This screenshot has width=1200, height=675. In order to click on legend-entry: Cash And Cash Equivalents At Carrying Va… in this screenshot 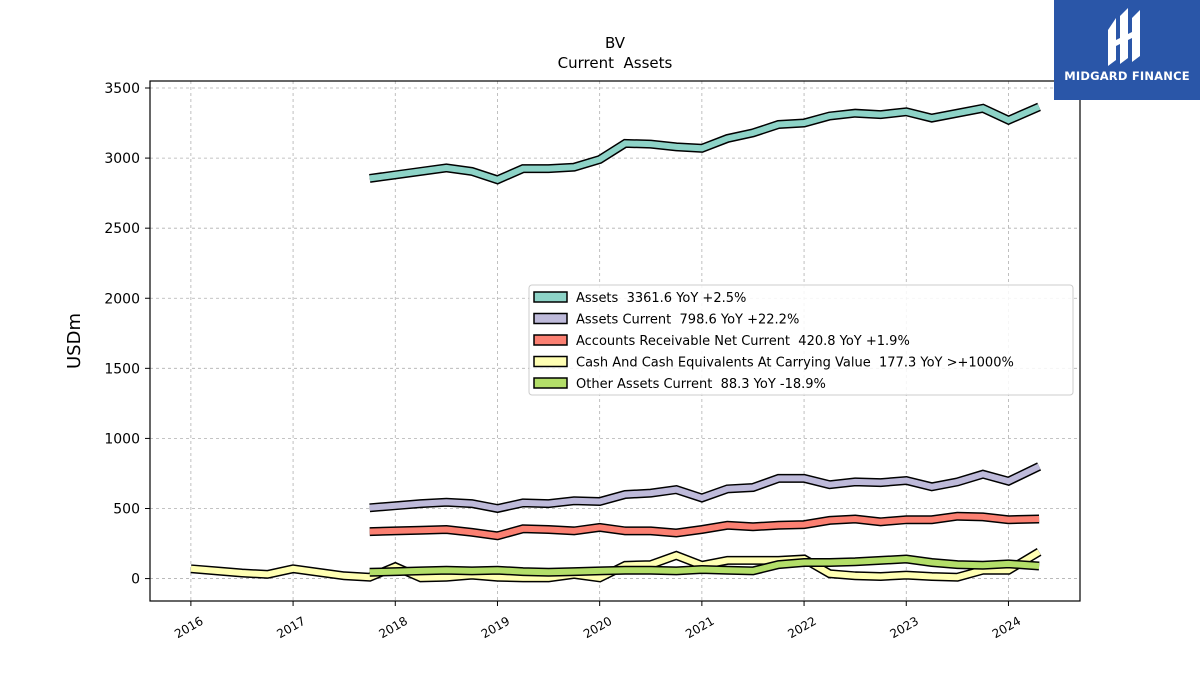, I will do `click(795, 363)`.